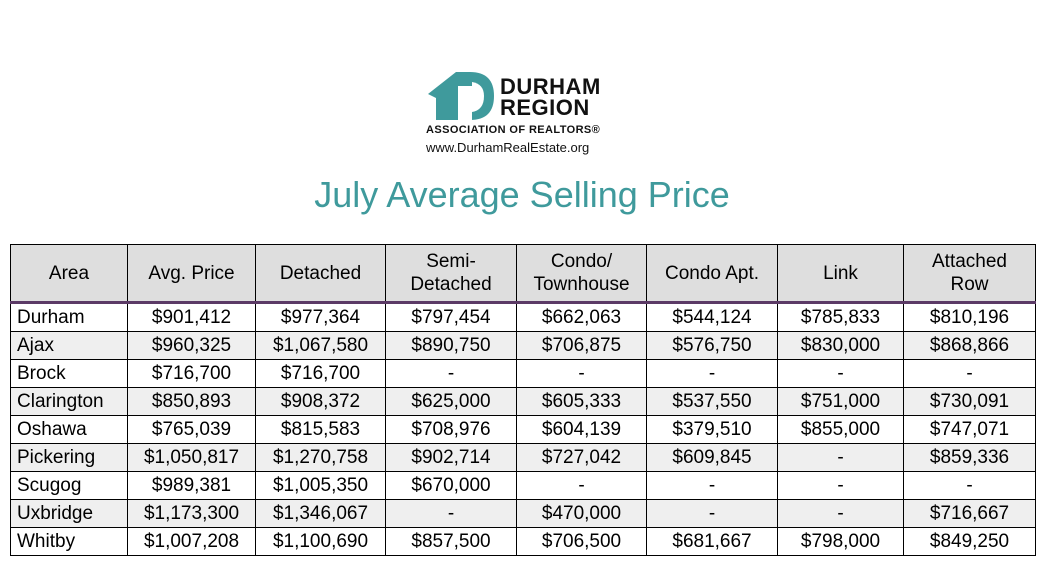  I want to click on column-header: Condo Apt., so click(712, 274).